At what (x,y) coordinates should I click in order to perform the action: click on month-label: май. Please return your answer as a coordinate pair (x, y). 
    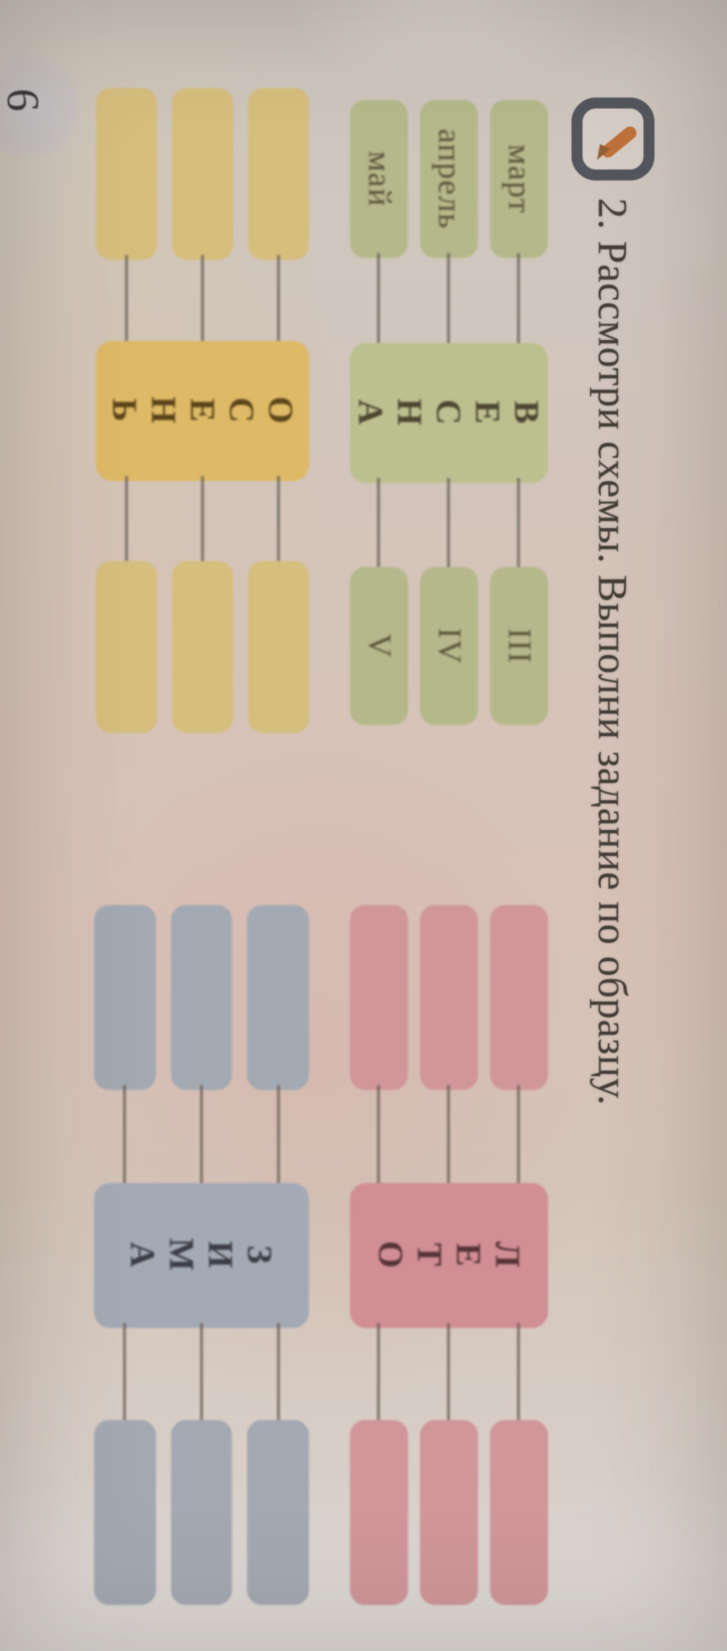
    Looking at the image, I should click on (379, 179).